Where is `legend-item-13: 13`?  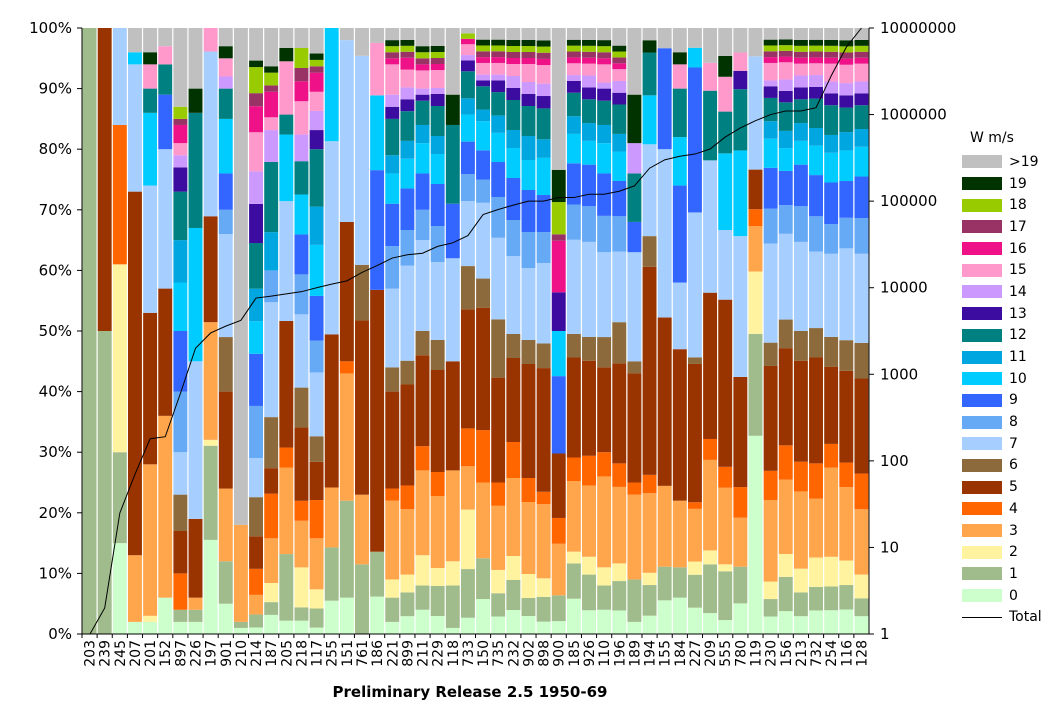 legend-item-13: 13 is located at coordinates (1008, 314).